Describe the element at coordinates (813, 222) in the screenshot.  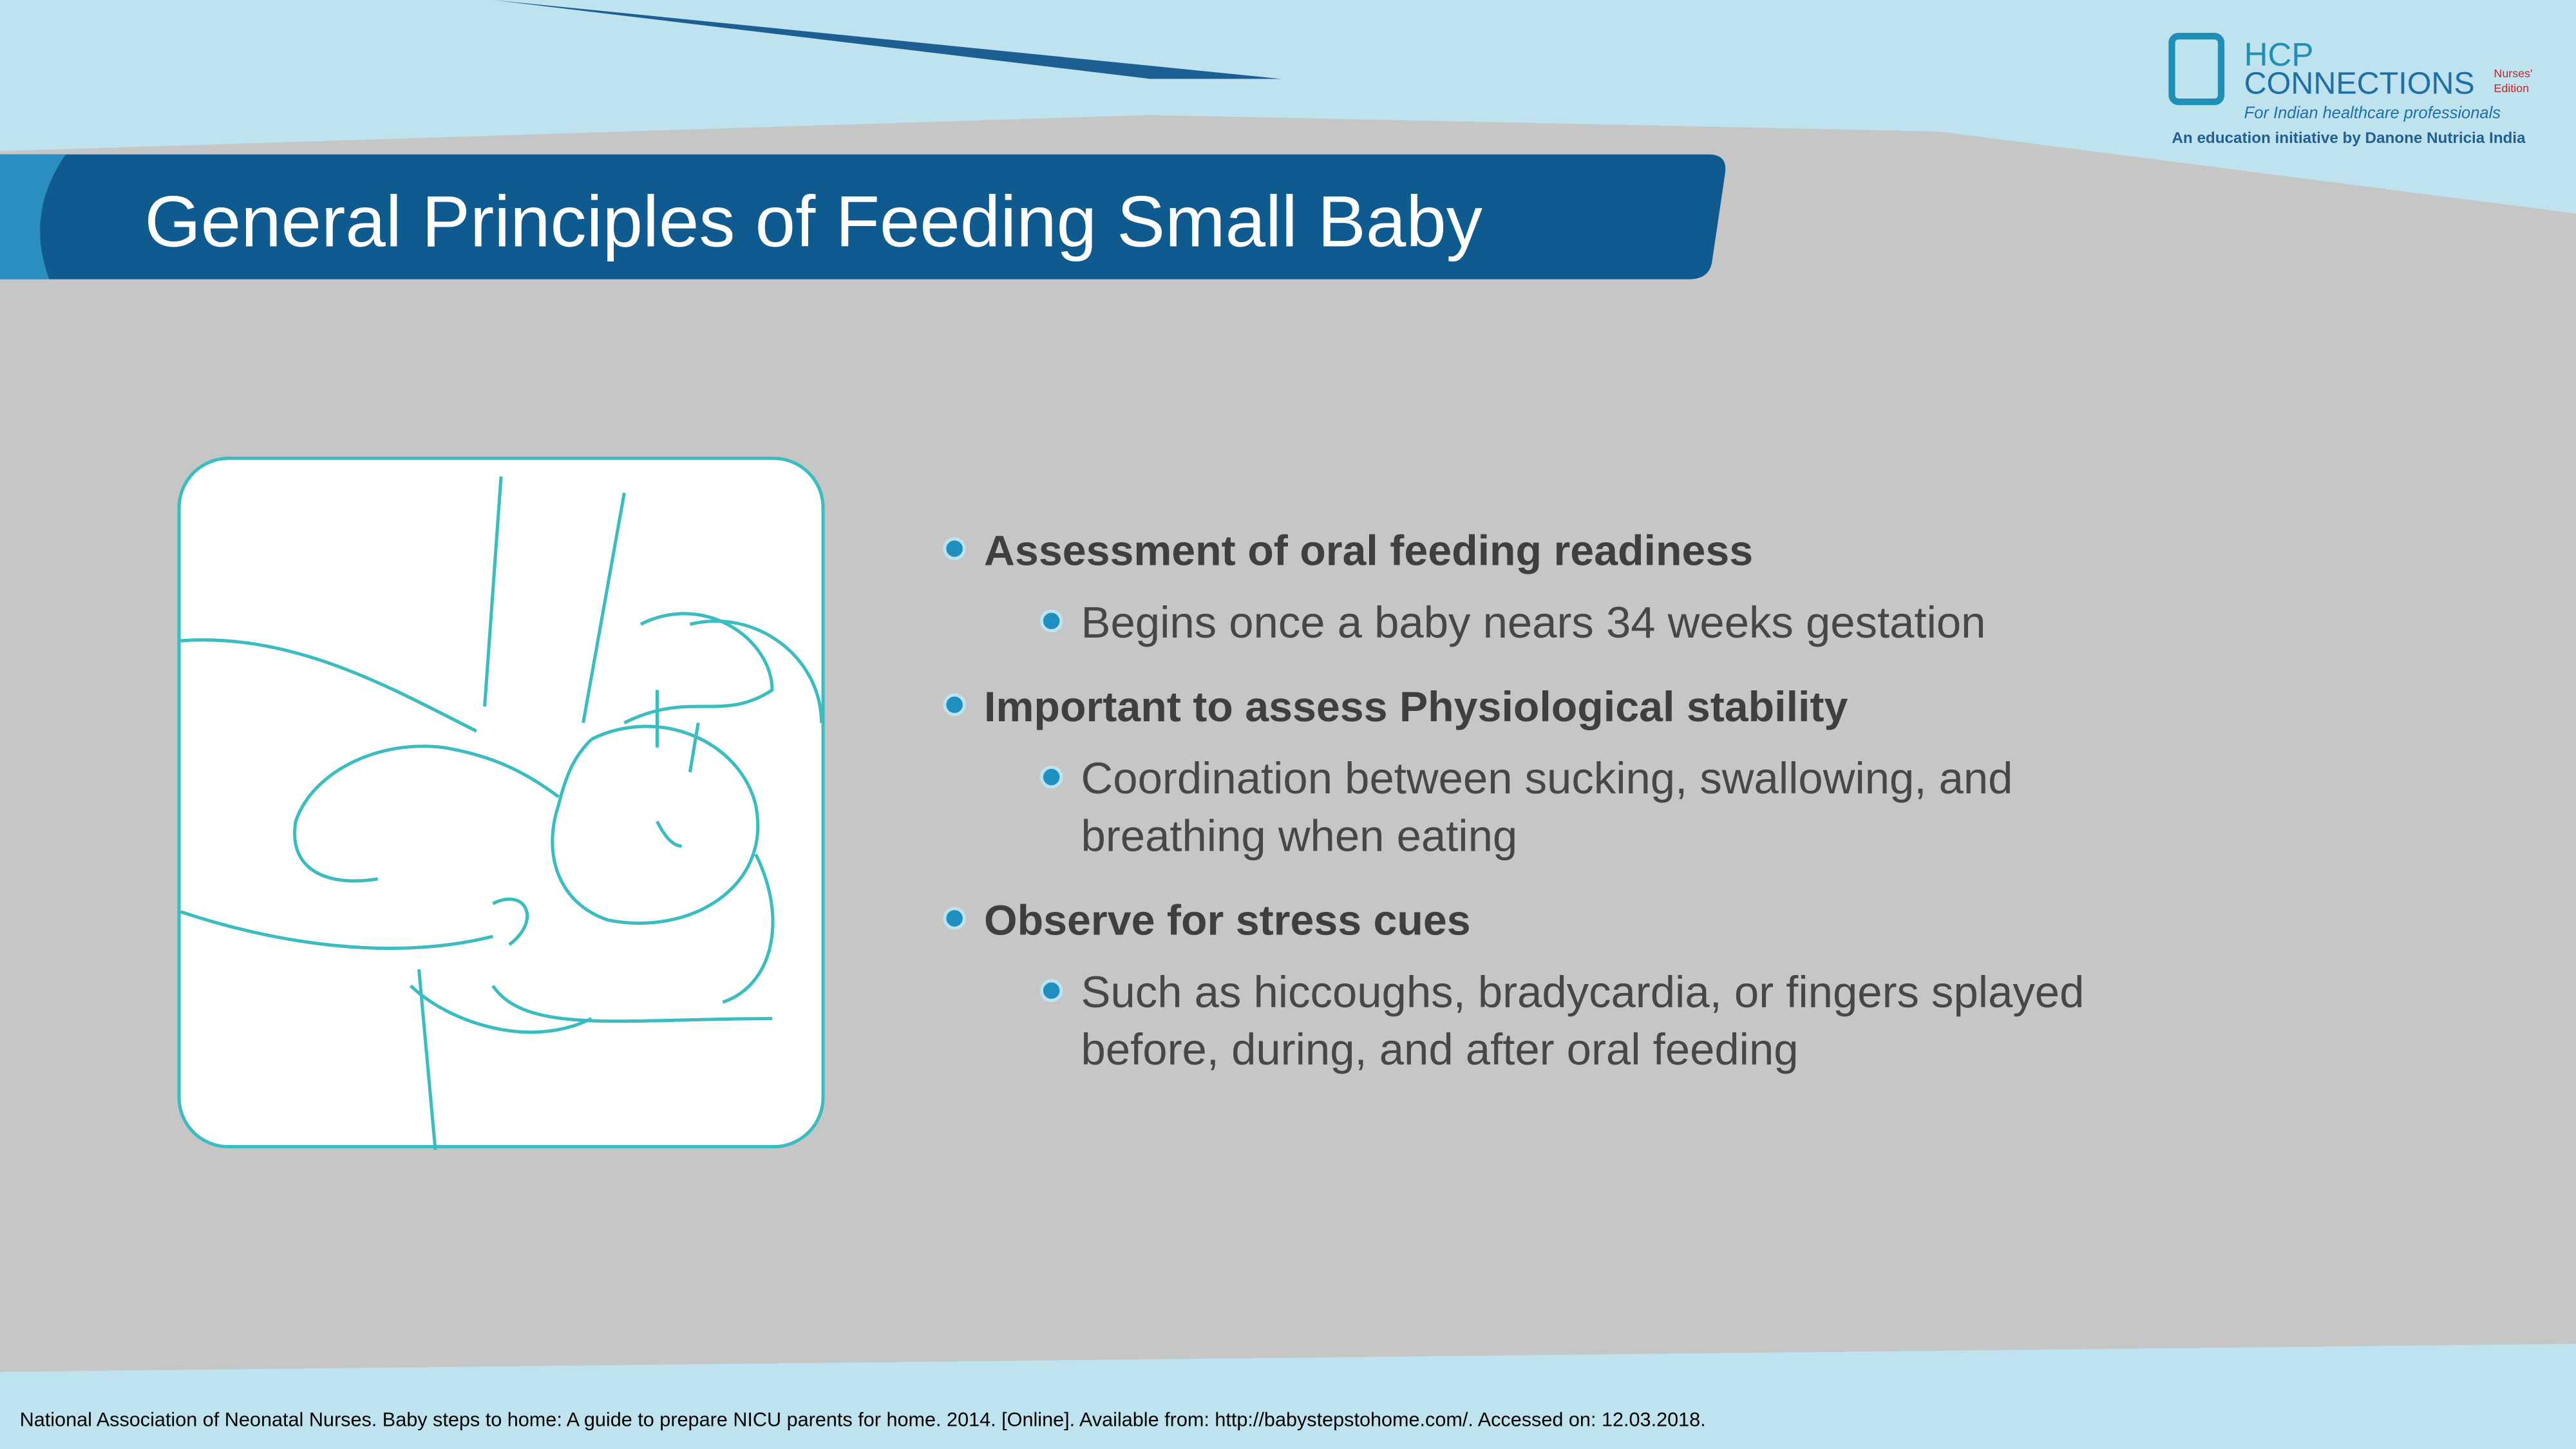
I see `slide-title: General Principles of Feeding Small Baby` at that location.